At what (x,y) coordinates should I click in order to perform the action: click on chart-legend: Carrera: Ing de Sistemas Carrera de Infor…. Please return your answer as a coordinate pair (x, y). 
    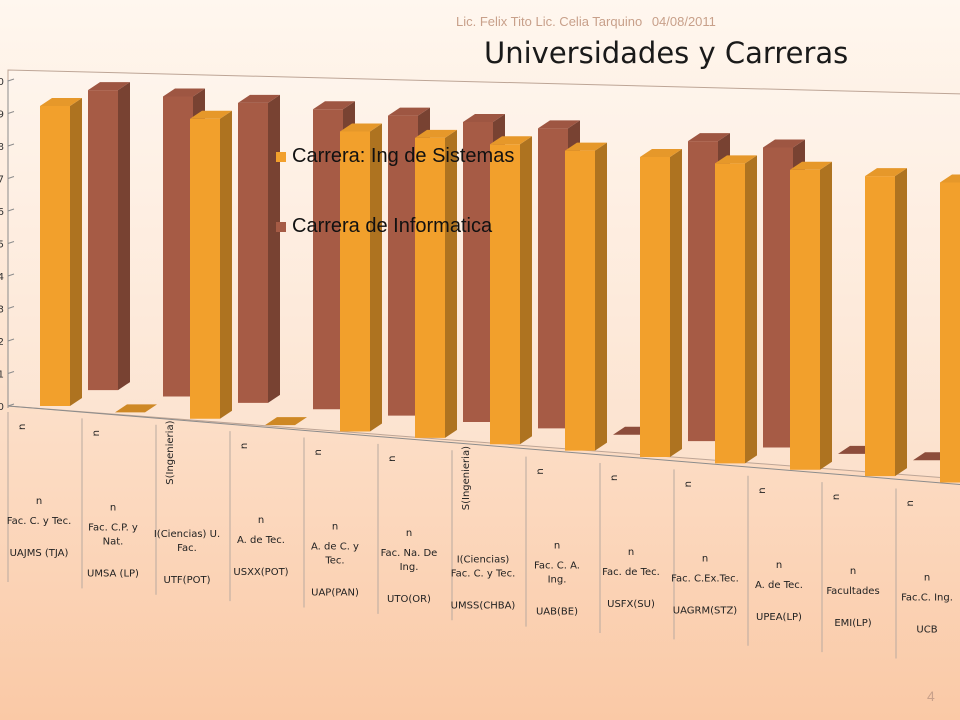
    Looking at the image, I should click on (395, 191).